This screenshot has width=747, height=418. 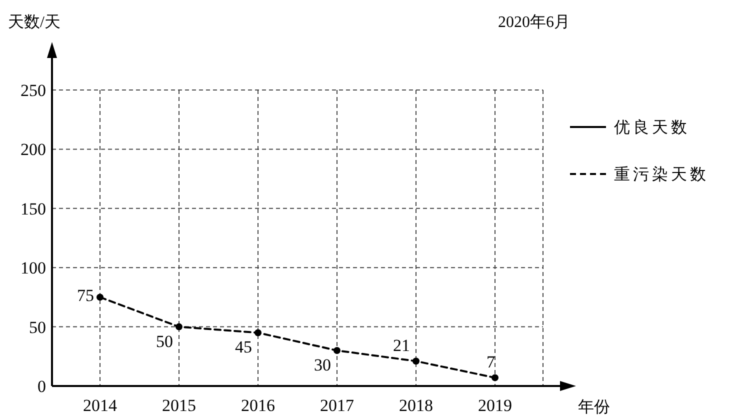 I want to click on data-label: 45, so click(x=243, y=347).